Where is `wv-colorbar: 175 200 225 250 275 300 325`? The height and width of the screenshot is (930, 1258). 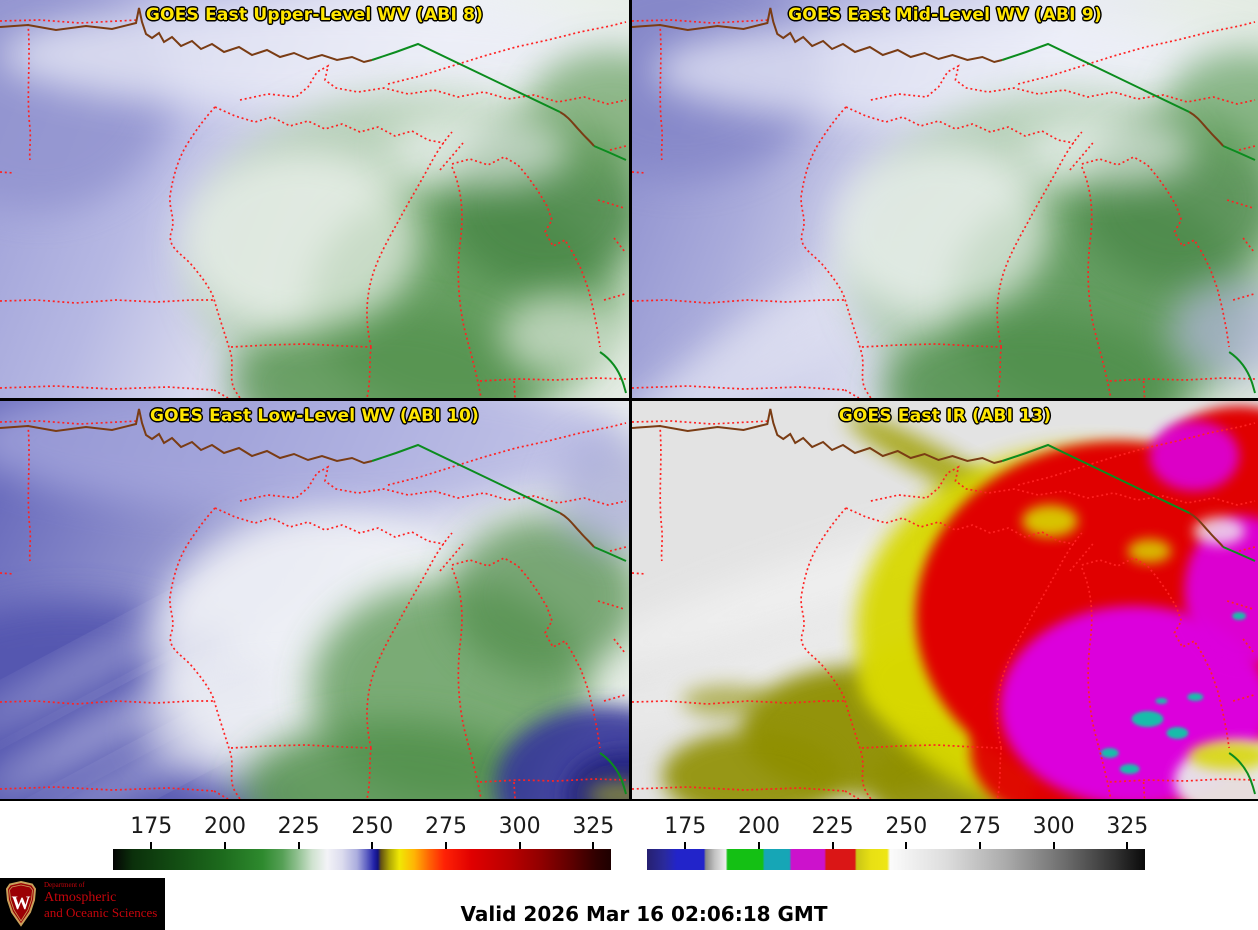 wv-colorbar: 175 200 225 250 275 300 325 is located at coordinates (364, 841).